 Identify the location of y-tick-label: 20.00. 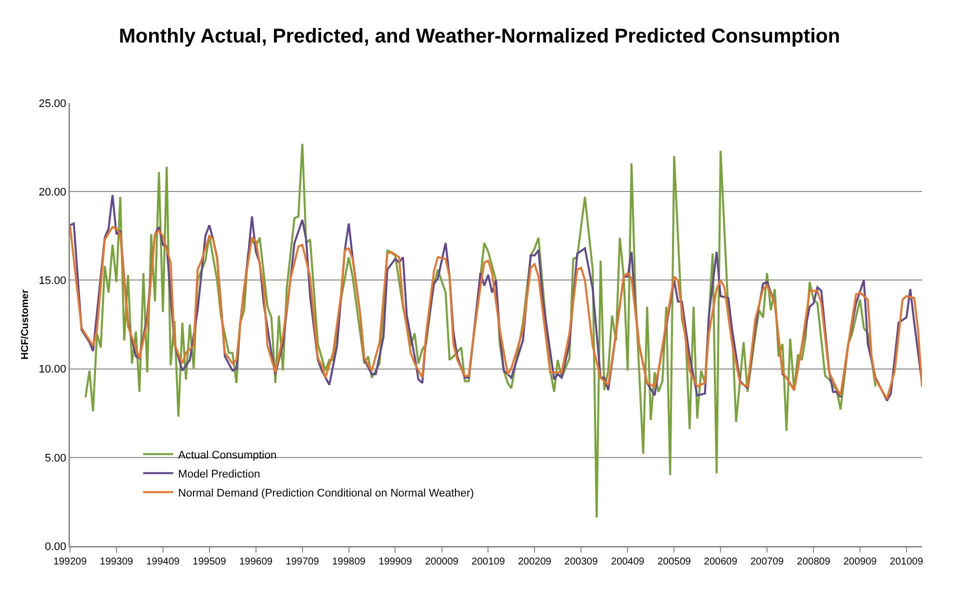
(52, 192).